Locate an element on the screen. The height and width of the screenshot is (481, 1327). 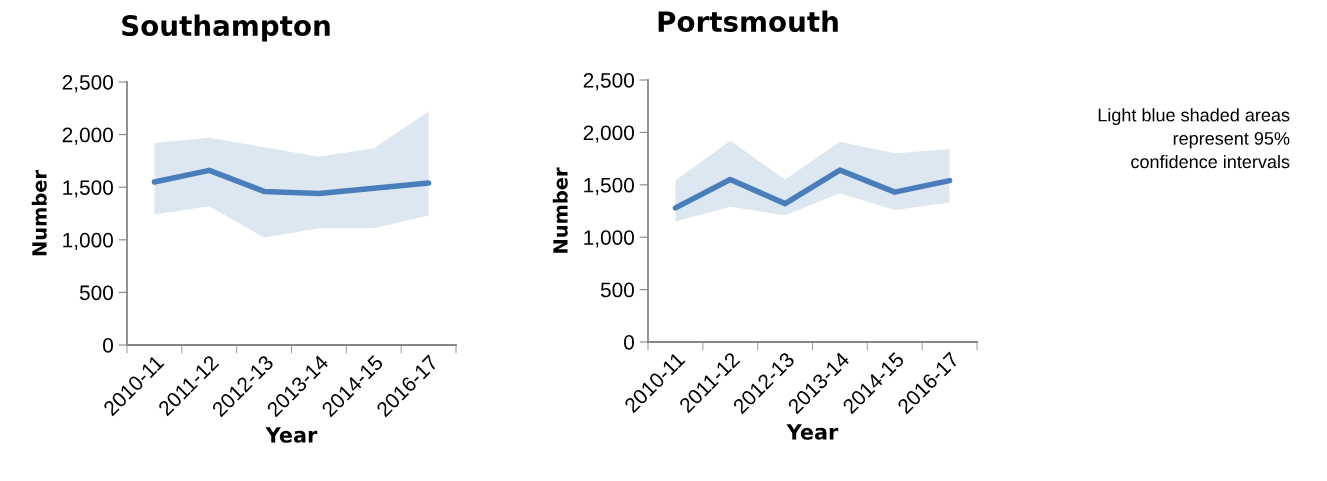
chart-title: Portsmouth is located at coordinates (748, 21).